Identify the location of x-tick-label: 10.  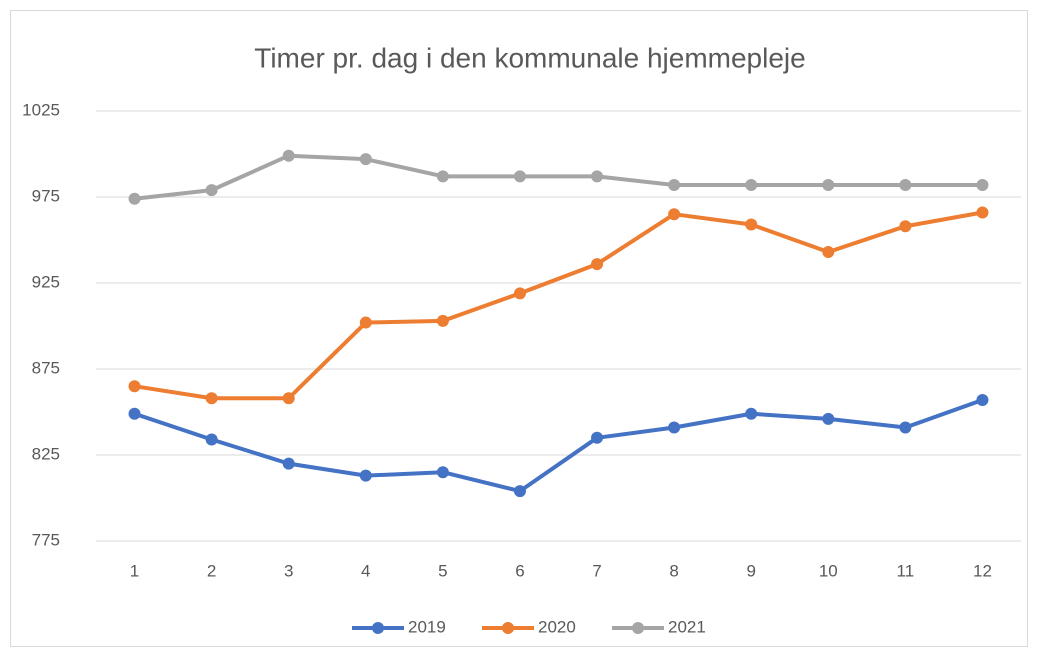
(828, 570).